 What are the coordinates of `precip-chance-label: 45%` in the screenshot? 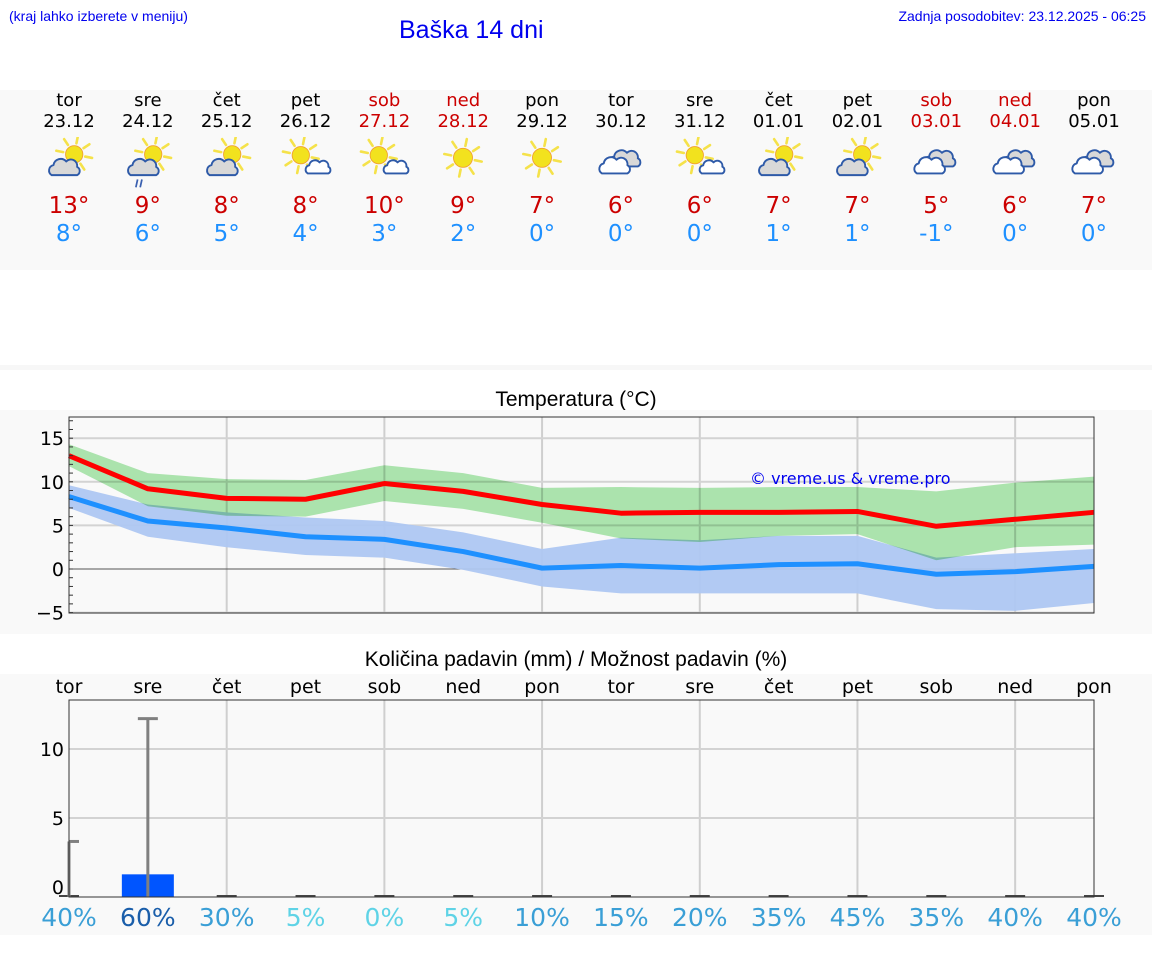 It's located at (858, 917).